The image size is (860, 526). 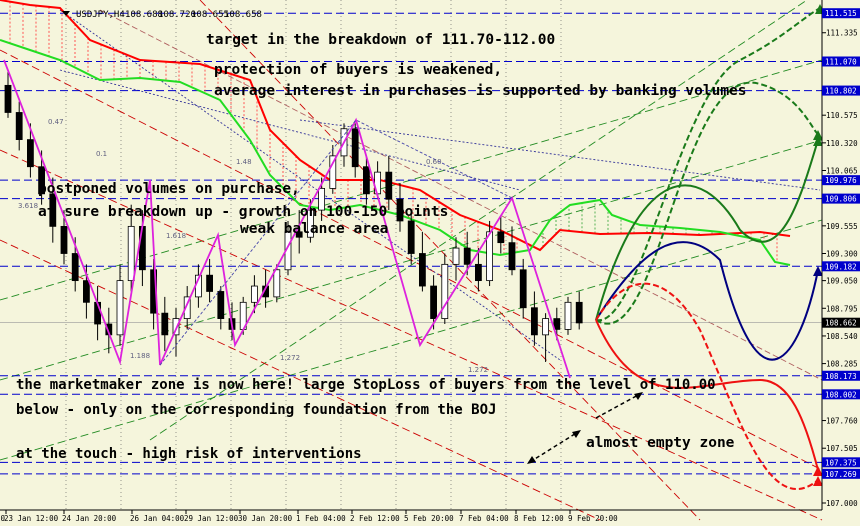 I want to click on price-tick-label: 108.540, so click(x=842, y=336).